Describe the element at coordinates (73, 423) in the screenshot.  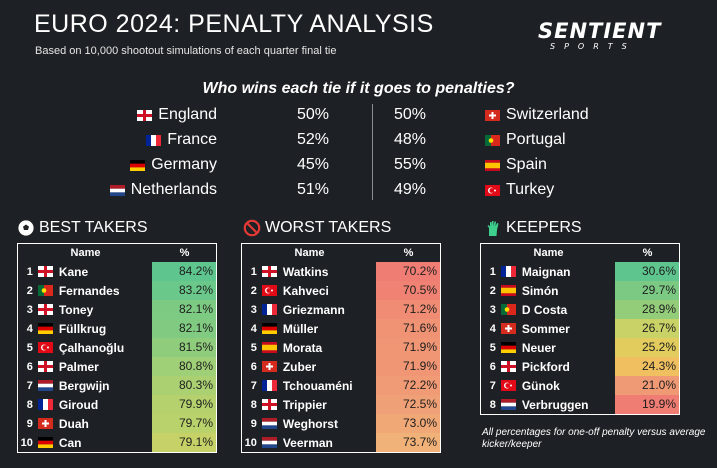
I see `player-name: Duah` at that location.